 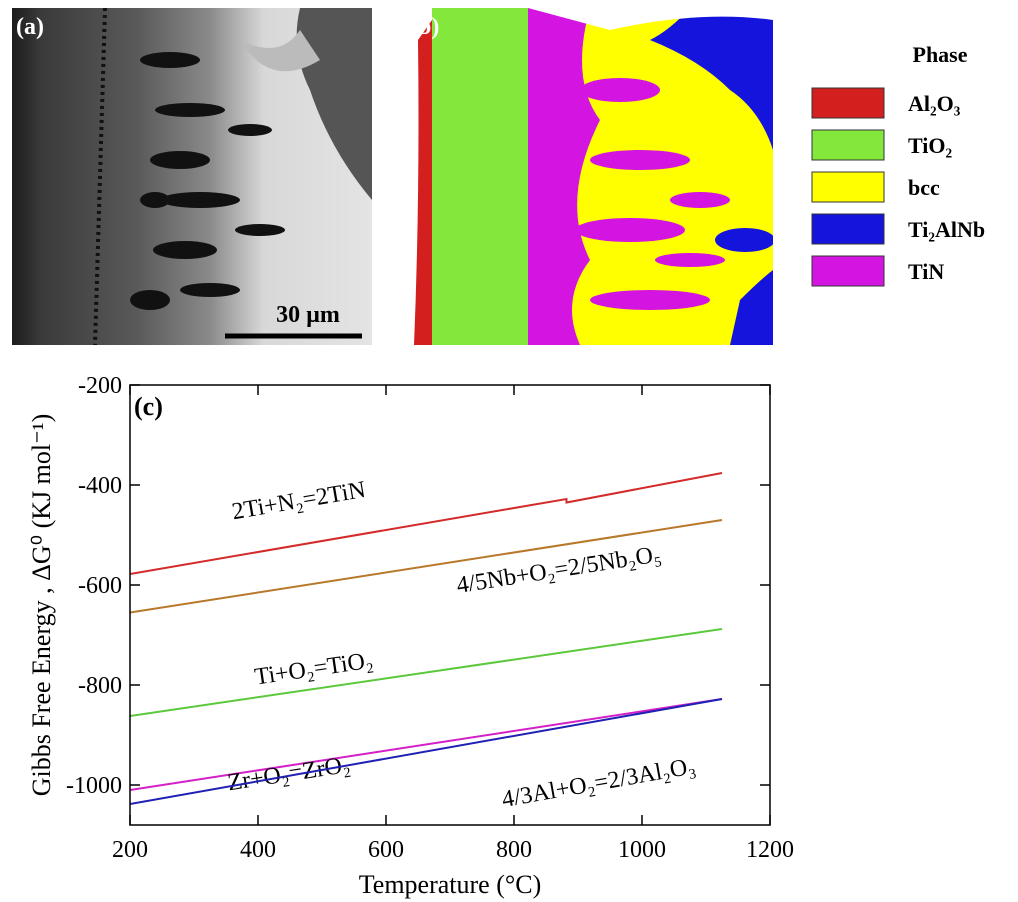 What do you see at coordinates (514, 850) in the screenshot?
I see `x-tick-label: 800` at bounding box center [514, 850].